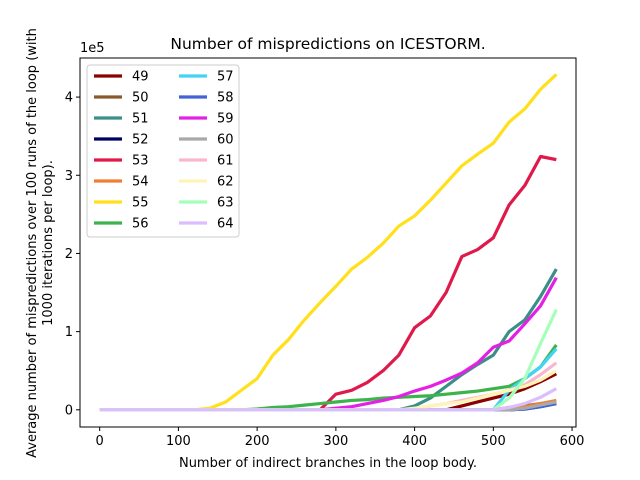 The width and height of the screenshot is (640, 480). I want to click on legend-label-57: 57, so click(225, 77).